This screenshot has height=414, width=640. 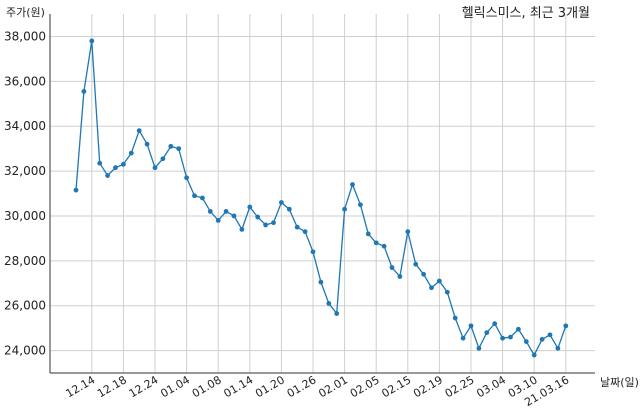 I want to click on x-axis-label: 날짜(일), so click(x=619, y=382).